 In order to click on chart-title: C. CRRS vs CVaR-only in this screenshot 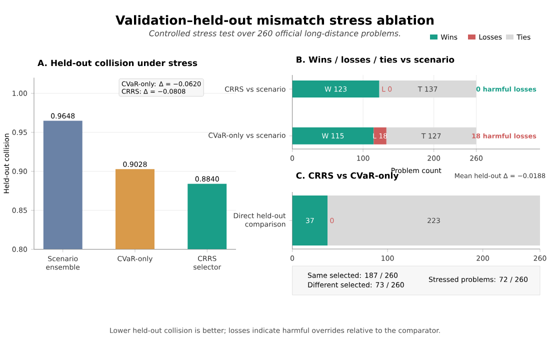, I will do `click(347, 176)`.